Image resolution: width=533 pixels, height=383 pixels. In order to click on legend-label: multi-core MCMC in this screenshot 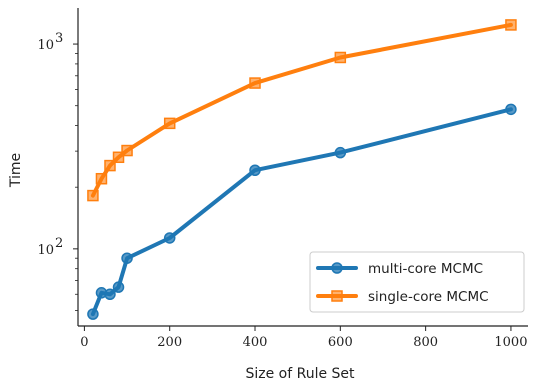, I will do `click(425, 269)`.